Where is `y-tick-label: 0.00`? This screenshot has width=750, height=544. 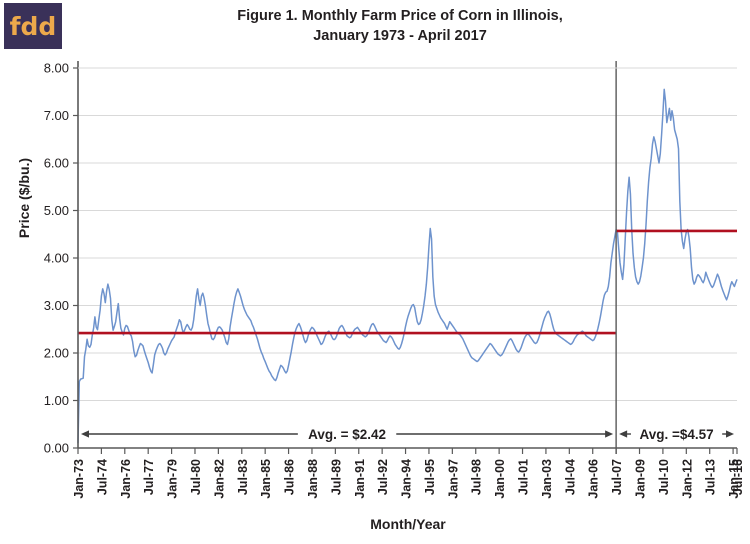
y-tick-label: 0.00 is located at coordinates (56, 448).